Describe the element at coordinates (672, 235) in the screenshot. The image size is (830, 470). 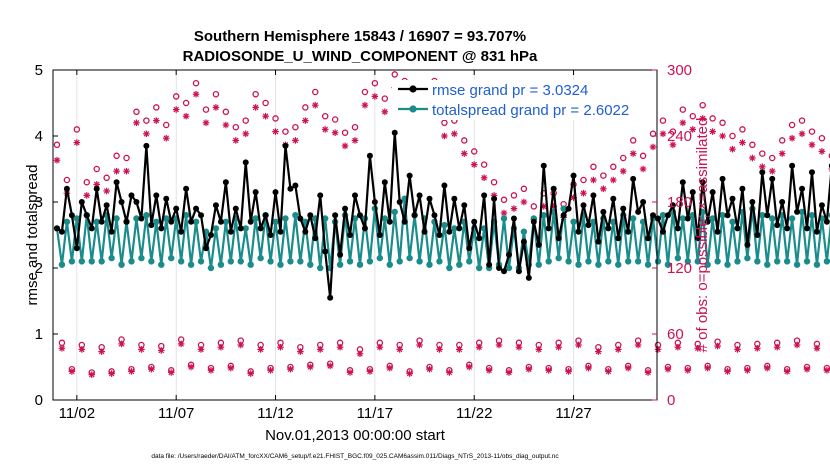
I see `y-axis-right: 0 60 120 180 240 300` at that location.